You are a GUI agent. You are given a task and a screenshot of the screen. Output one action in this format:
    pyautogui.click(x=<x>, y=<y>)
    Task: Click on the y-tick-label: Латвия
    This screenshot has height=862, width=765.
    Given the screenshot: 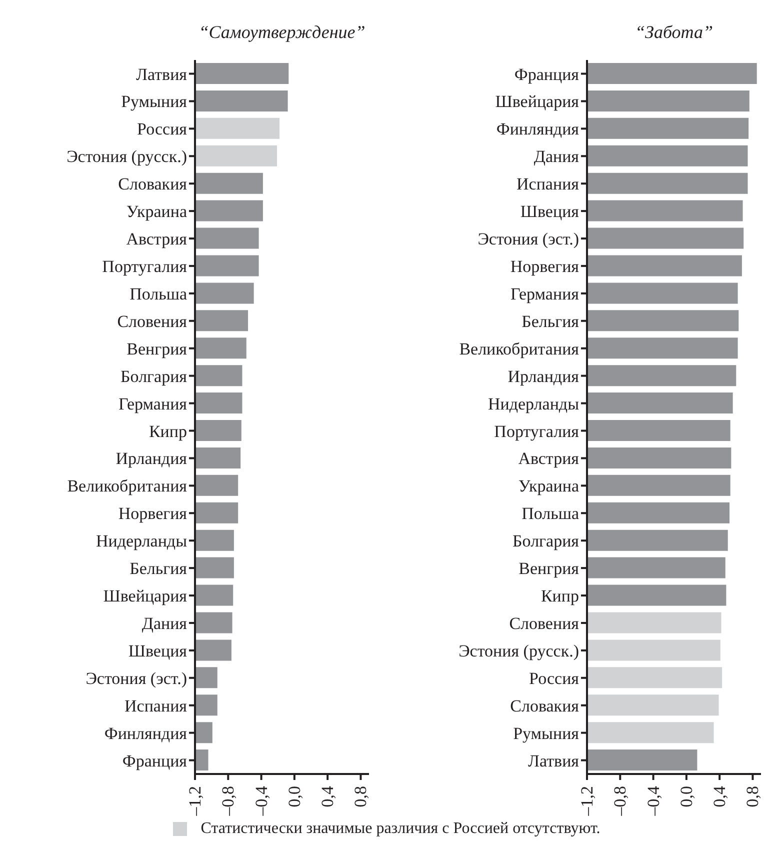 What is the action you would take?
    pyautogui.click(x=162, y=74)
    